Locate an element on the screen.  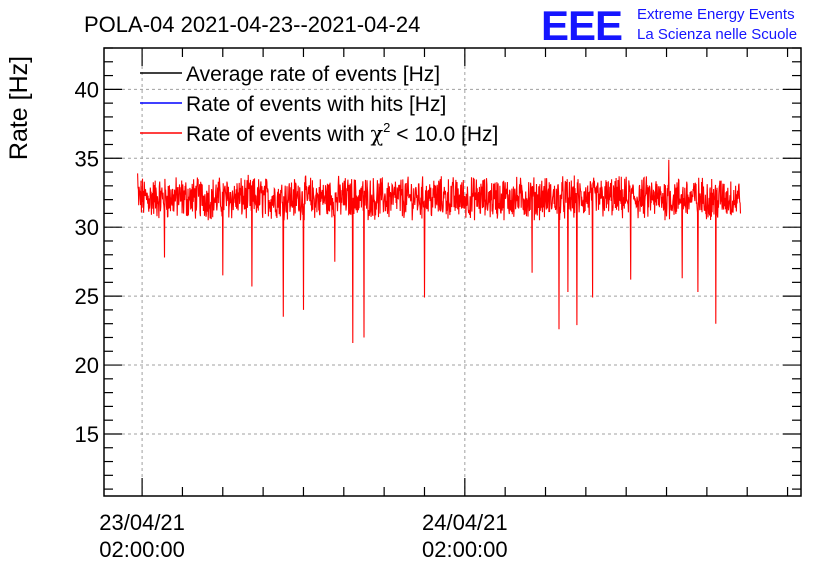
y-tick-label: 15 is located at coordinates (87, 434).